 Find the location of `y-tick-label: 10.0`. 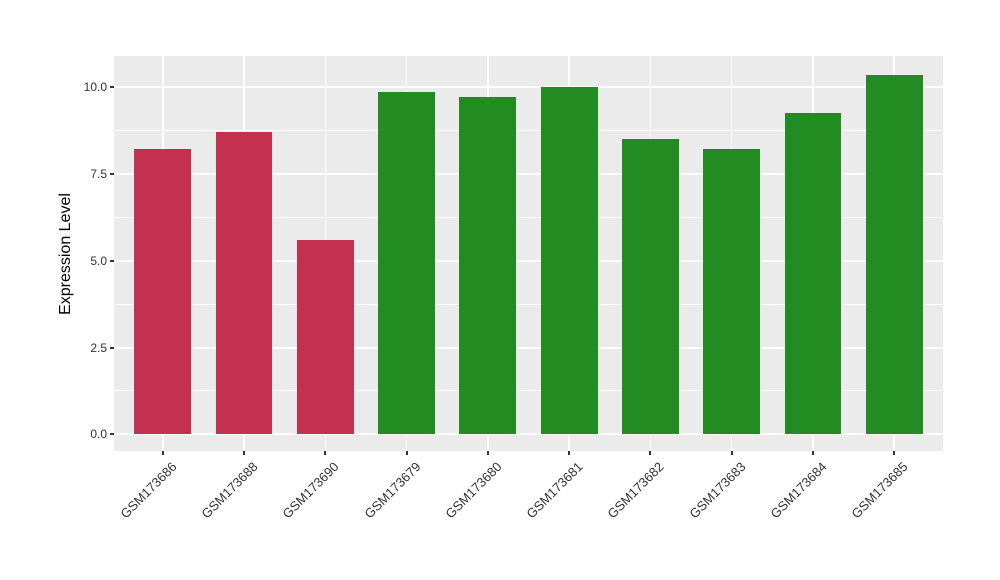

y-tick-label: 10.0 is located at coordinates (95, 87).